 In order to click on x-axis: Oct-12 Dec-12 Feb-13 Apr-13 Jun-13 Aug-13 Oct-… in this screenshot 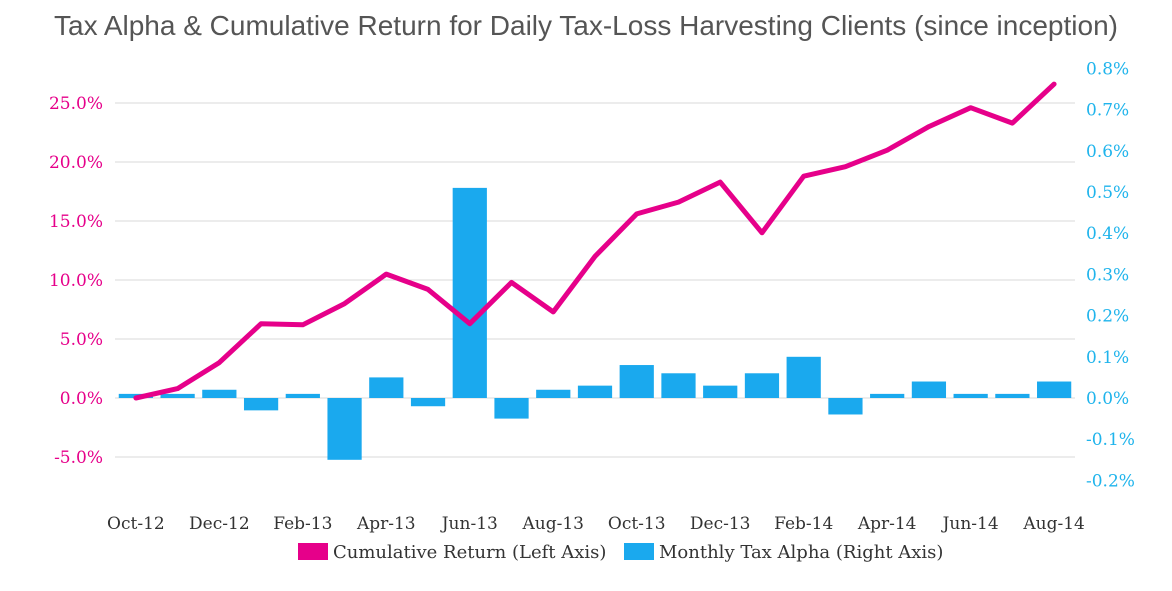, I will do `click(596, 524)`.